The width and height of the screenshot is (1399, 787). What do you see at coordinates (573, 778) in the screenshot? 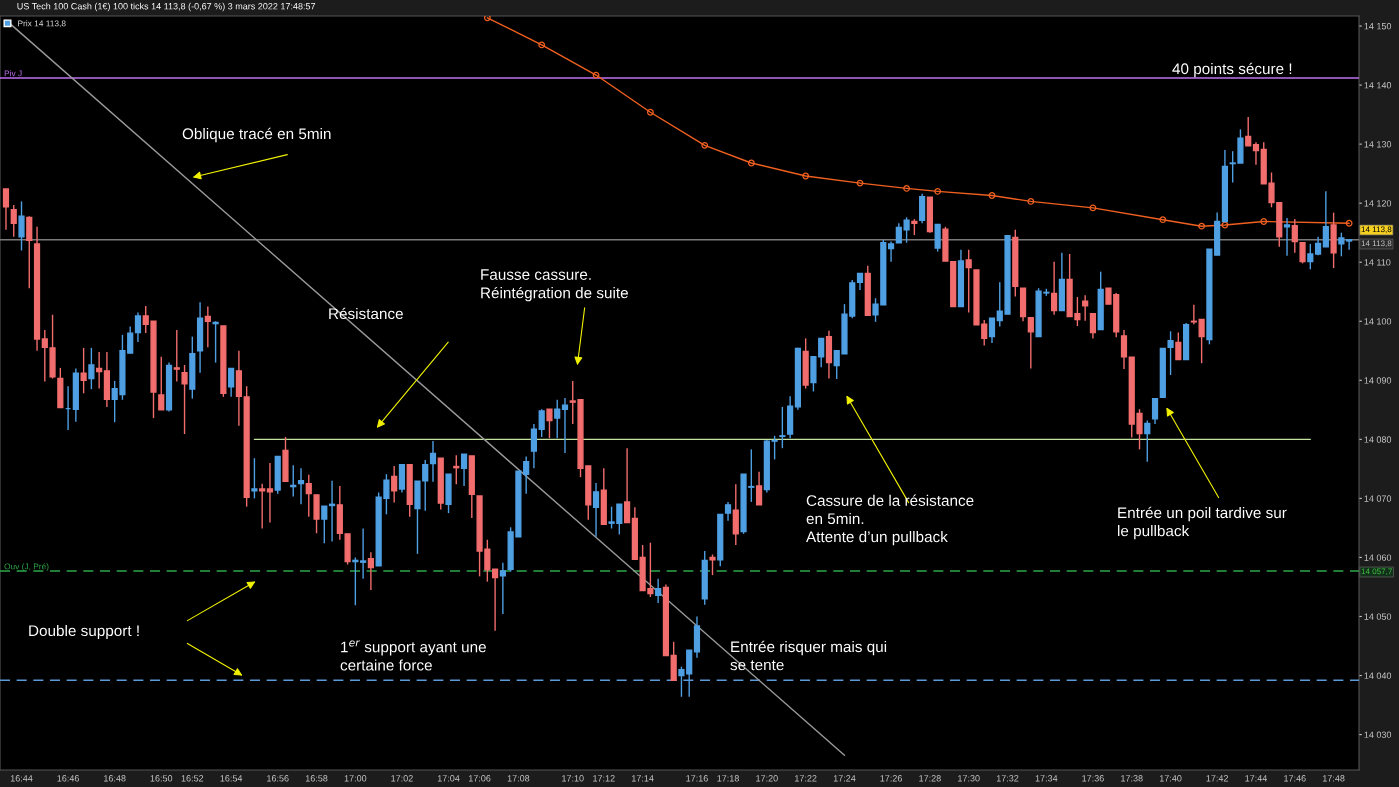
I see `x-tick-label: 17:10` at bounding box center [573, 778].